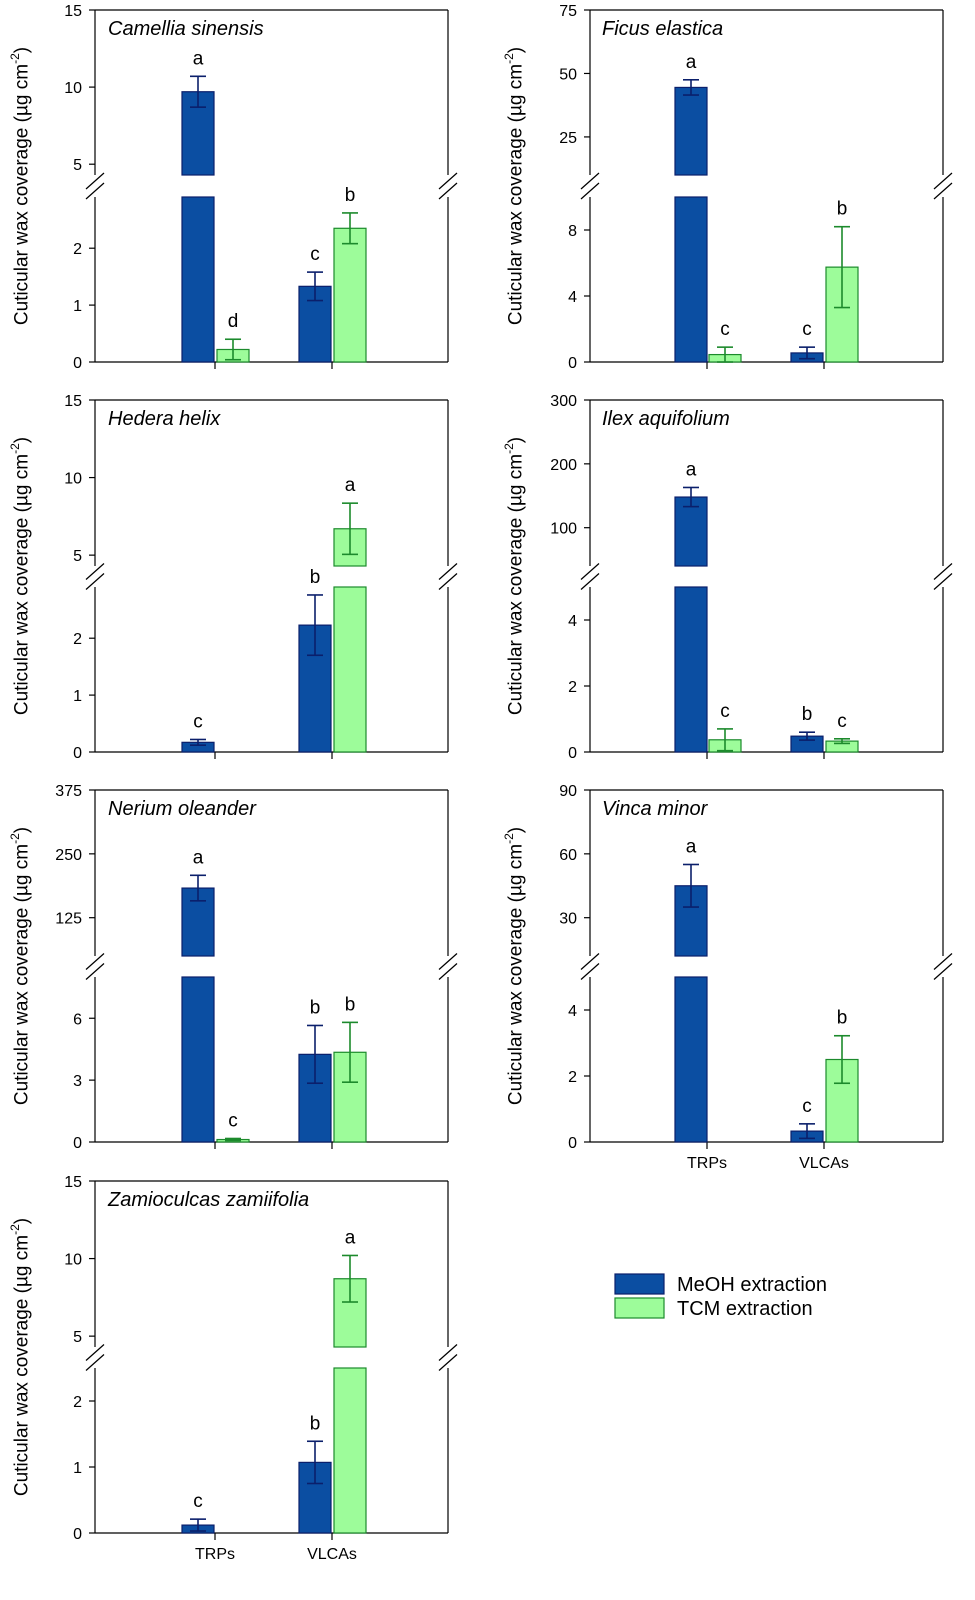  Describe the element at coordinates (198, 133) in the screenshot. I see `bar-meoh-trps-upper` at that location.